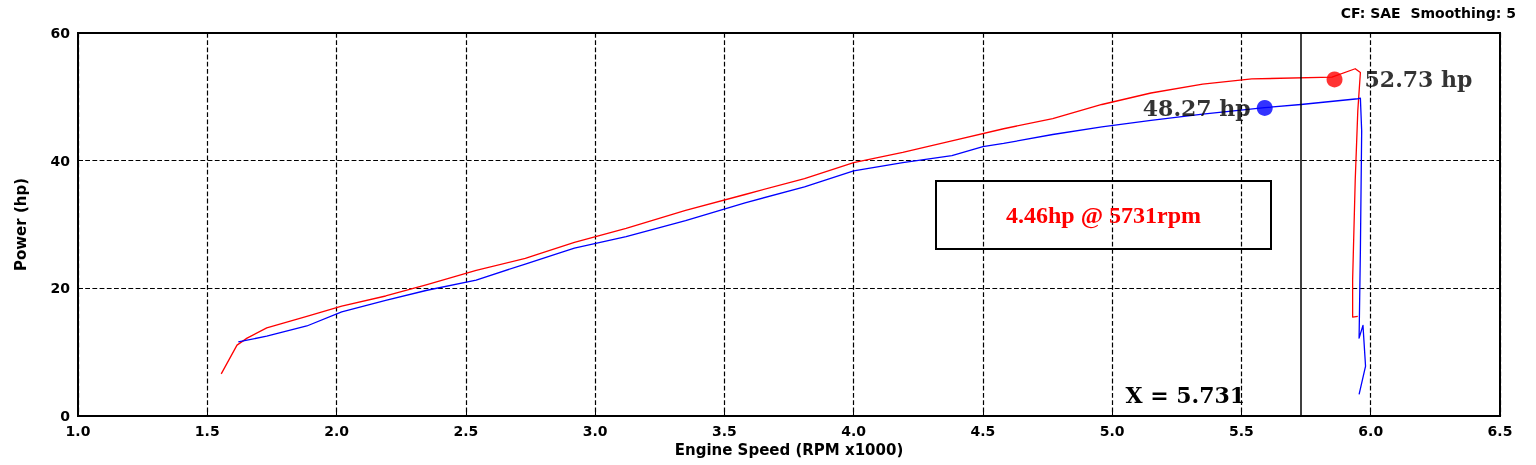 This screenshot has width=1536, height=465. Describe the element at coordinates (1241, 431) in the screenshot. I see `x-tick-label: 5.5` at that location.